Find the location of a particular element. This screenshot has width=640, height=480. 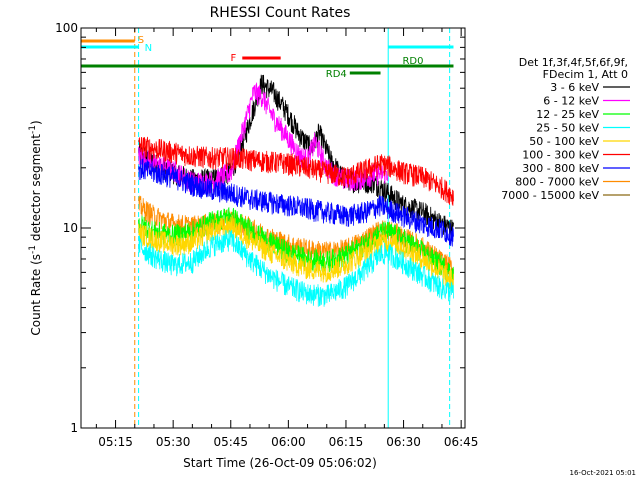

legend-entry-25-50-kev: 25 - 50 keV is located at coordinates (567, 128).